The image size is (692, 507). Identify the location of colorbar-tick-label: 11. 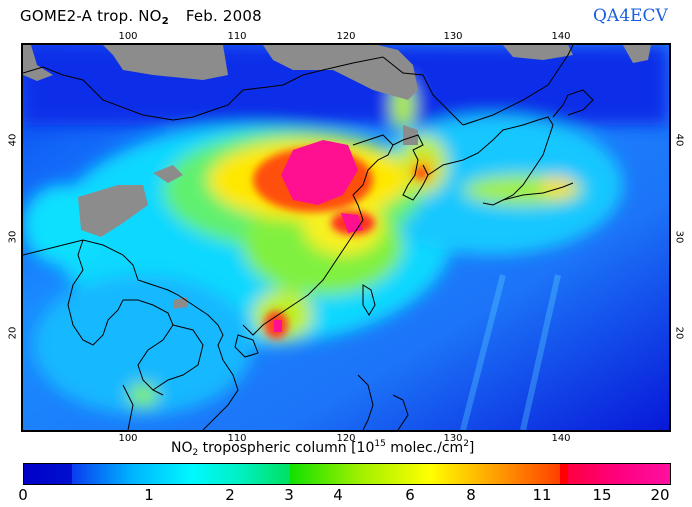
(542, 495).